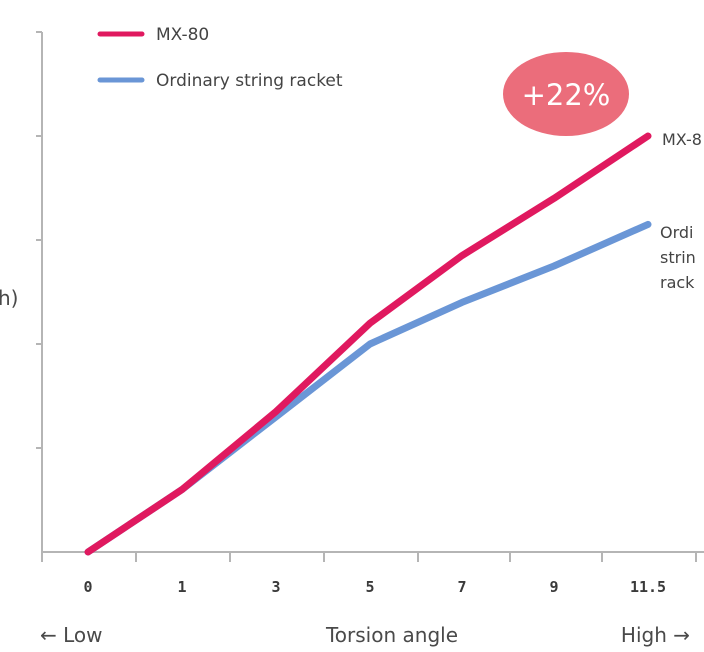 The height and width of the screenshot is (652, 704). I want to click on legend-label-ordinary: Ordinary string racket, so click(249, 81).